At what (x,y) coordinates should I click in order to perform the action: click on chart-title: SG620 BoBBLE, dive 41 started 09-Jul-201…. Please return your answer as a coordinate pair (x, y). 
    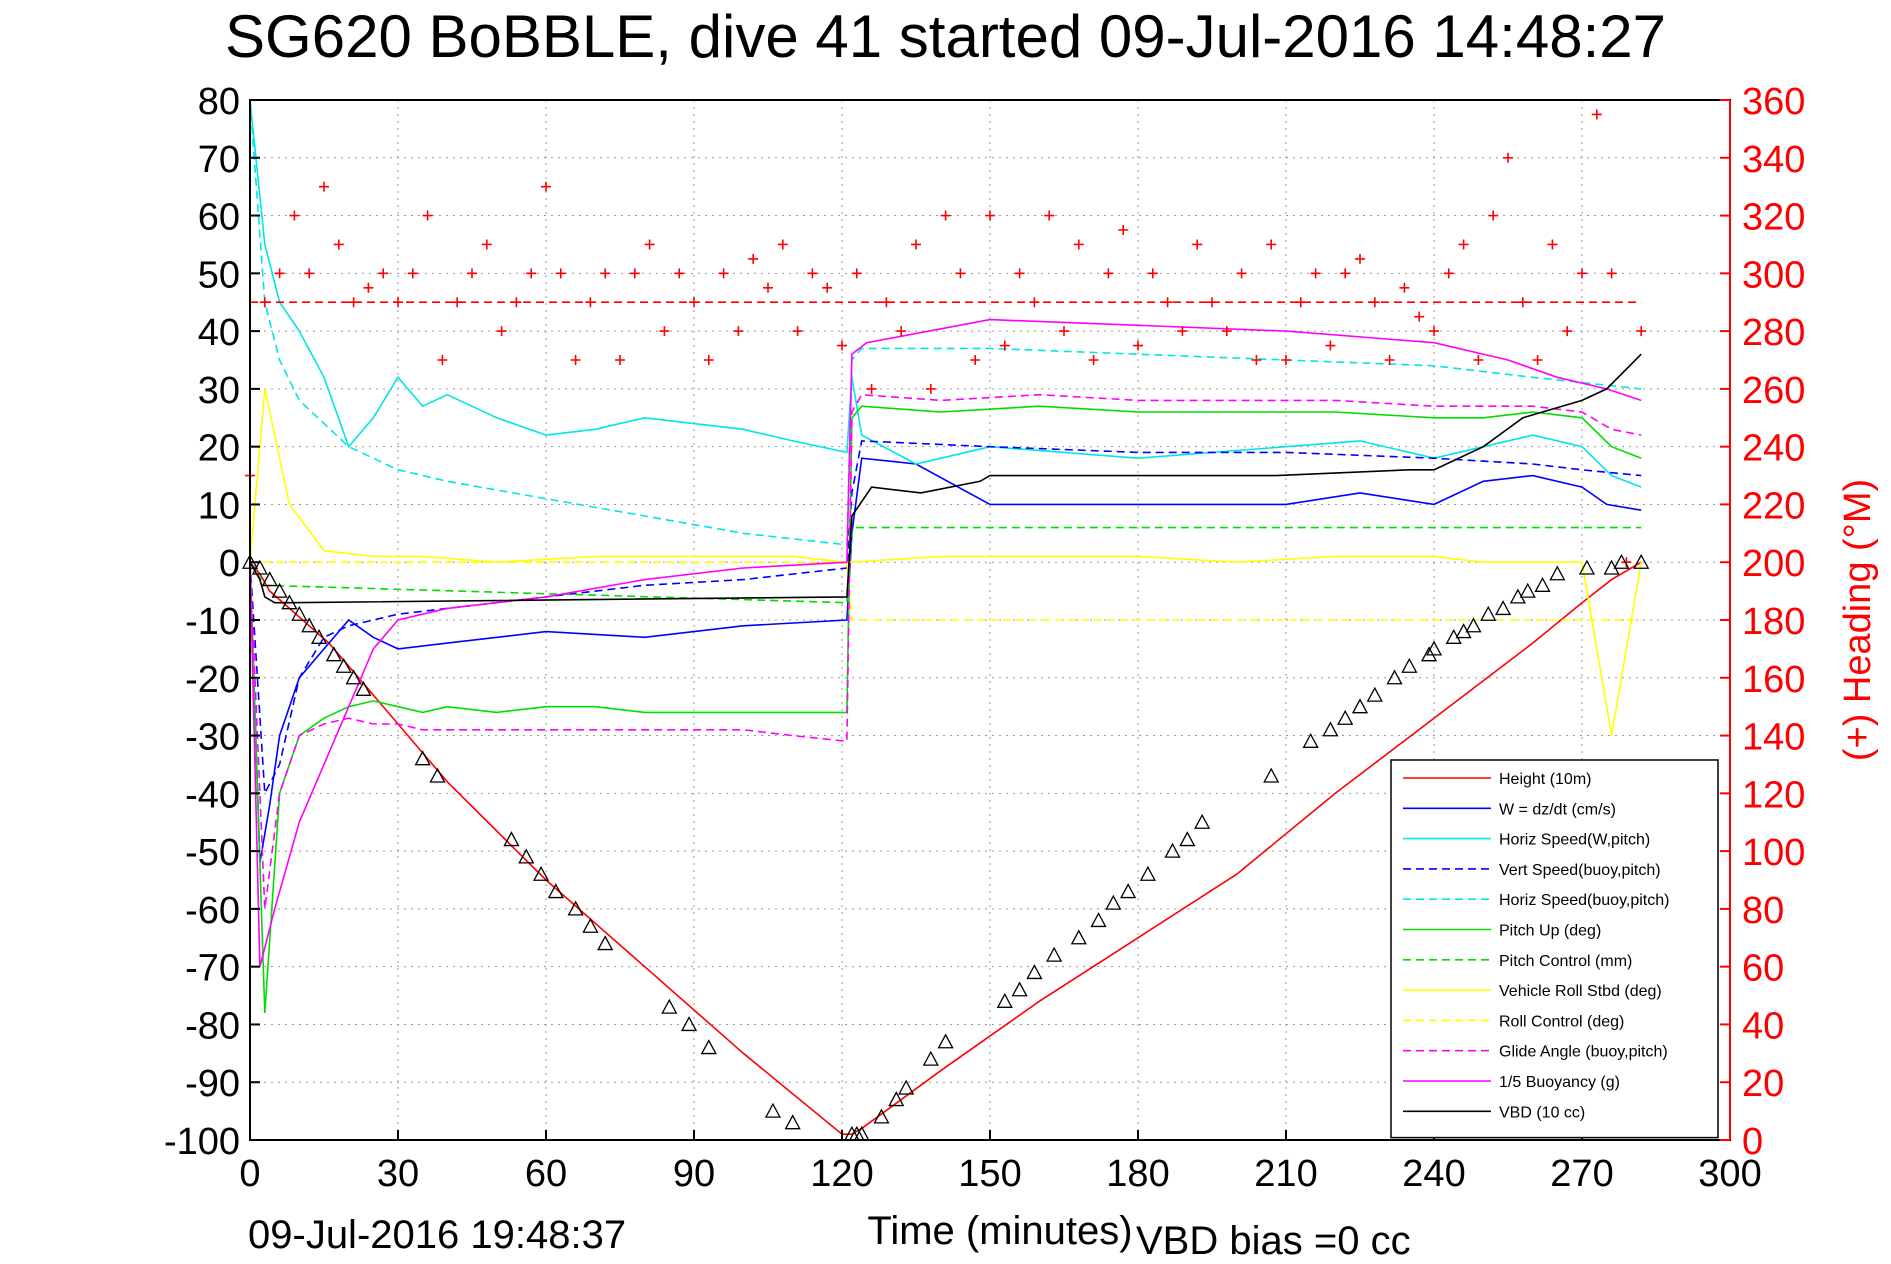
    Looking at the image, I should click on (945, 36).